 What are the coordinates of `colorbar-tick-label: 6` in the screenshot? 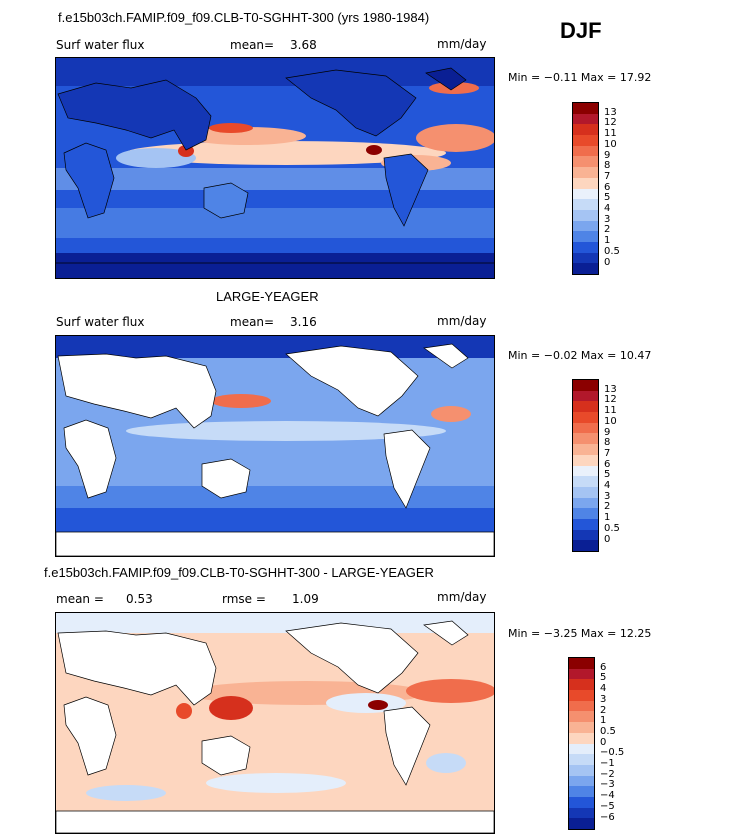 It's located at (607, 187).